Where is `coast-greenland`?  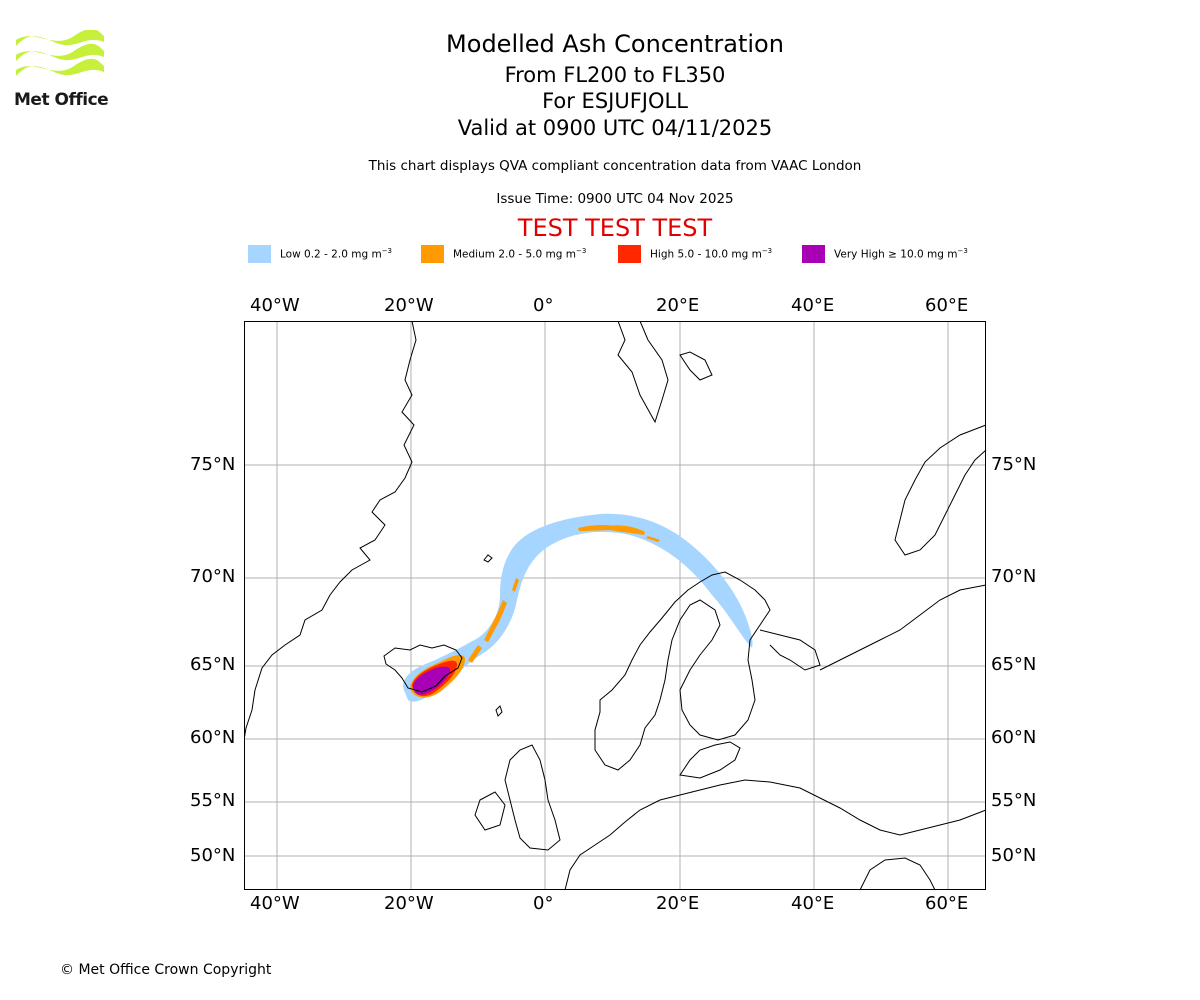
coast-greenland is located at coordinates (330, 531).